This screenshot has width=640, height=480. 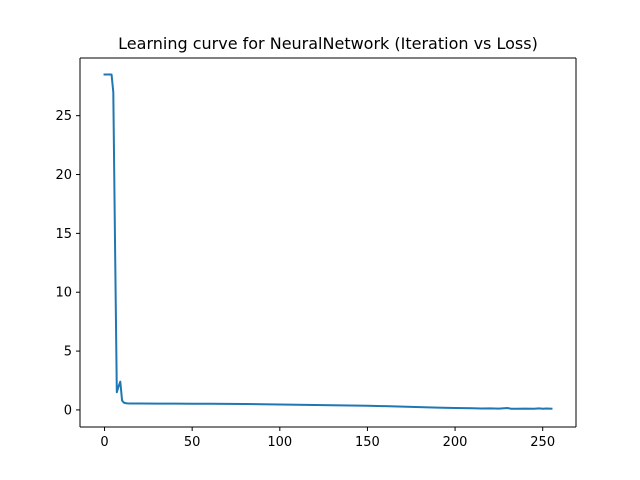 What do you see at coordinates (192, 442) in the screenshot?
I see `x-tick-label: 50` at bounding box center [192, 442].